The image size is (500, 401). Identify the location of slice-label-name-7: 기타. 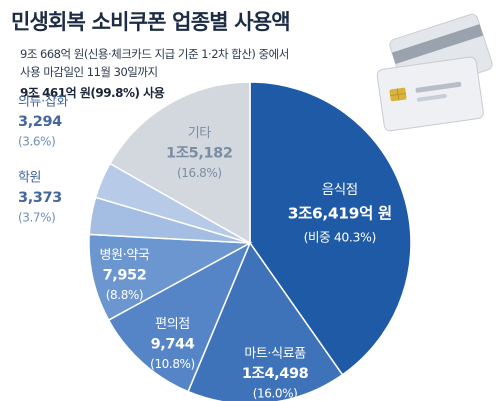
(200, 133).